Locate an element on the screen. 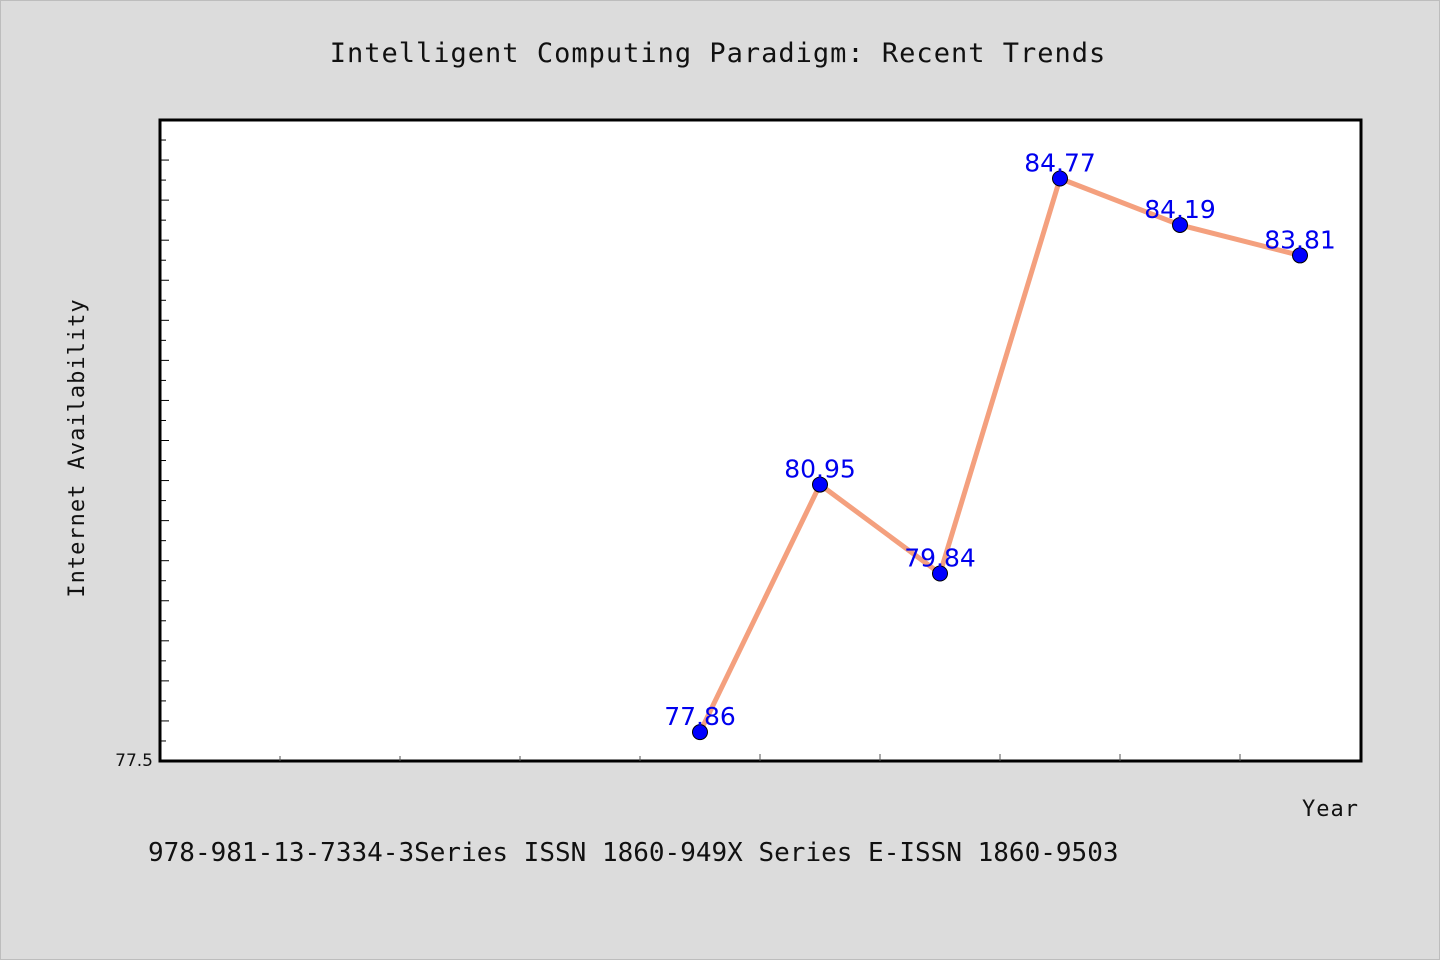 The height and width of the screenshot is (960, 1440). y-tick-label: 77.5 is located at coordinates (134, 761).